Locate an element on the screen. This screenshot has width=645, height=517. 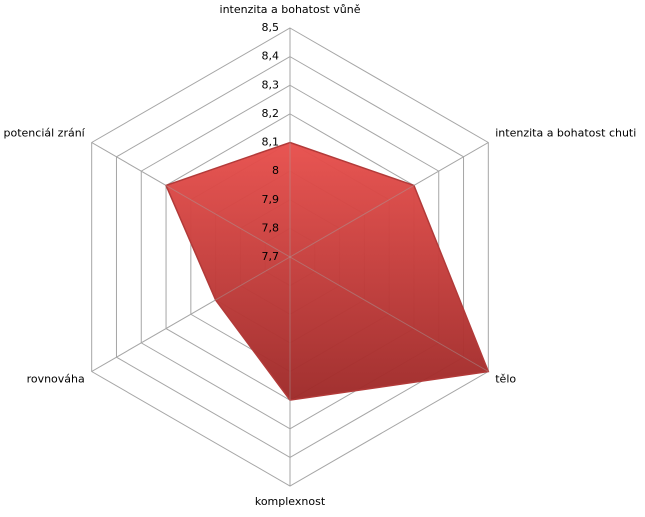
category-label: tělo is located at coordinates (505, 379).